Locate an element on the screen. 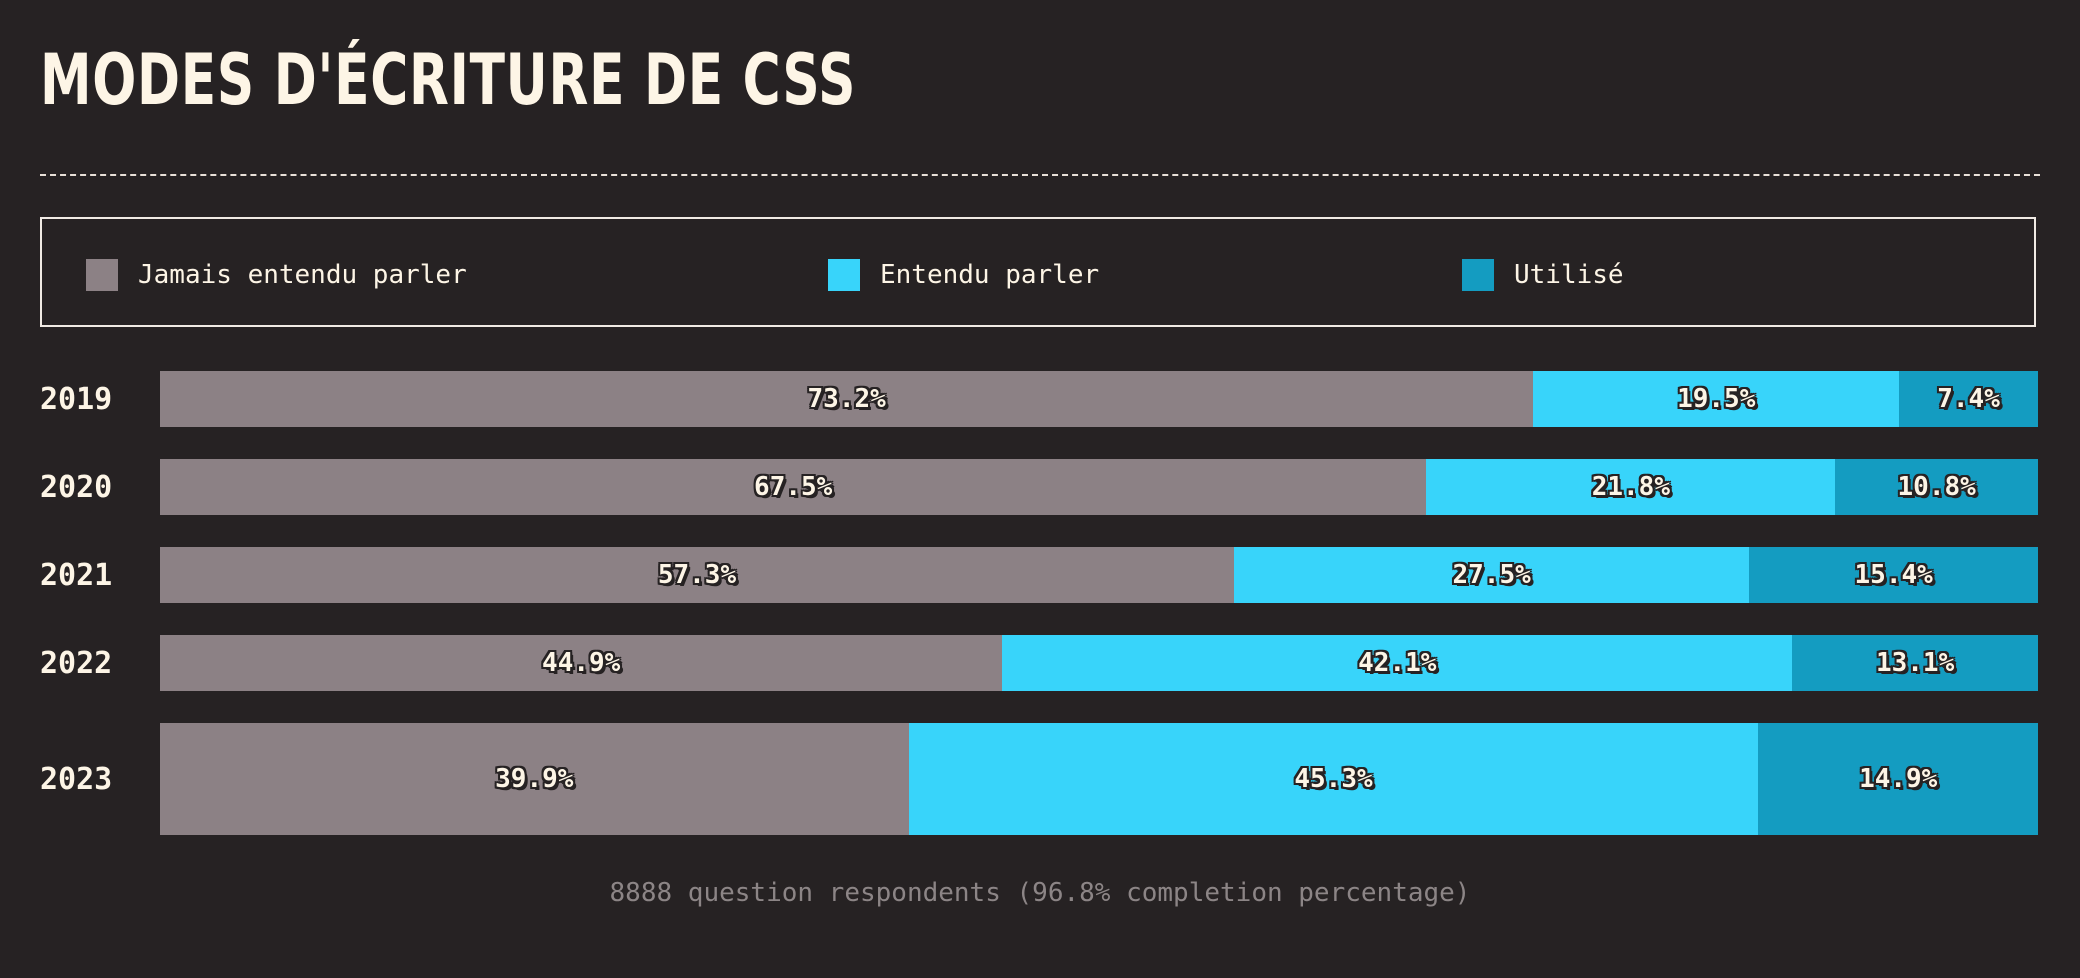 The image size is (2080, 978). bar-row: 73.2% 19.5% 7.4% is located at coordinates (1099, 399).